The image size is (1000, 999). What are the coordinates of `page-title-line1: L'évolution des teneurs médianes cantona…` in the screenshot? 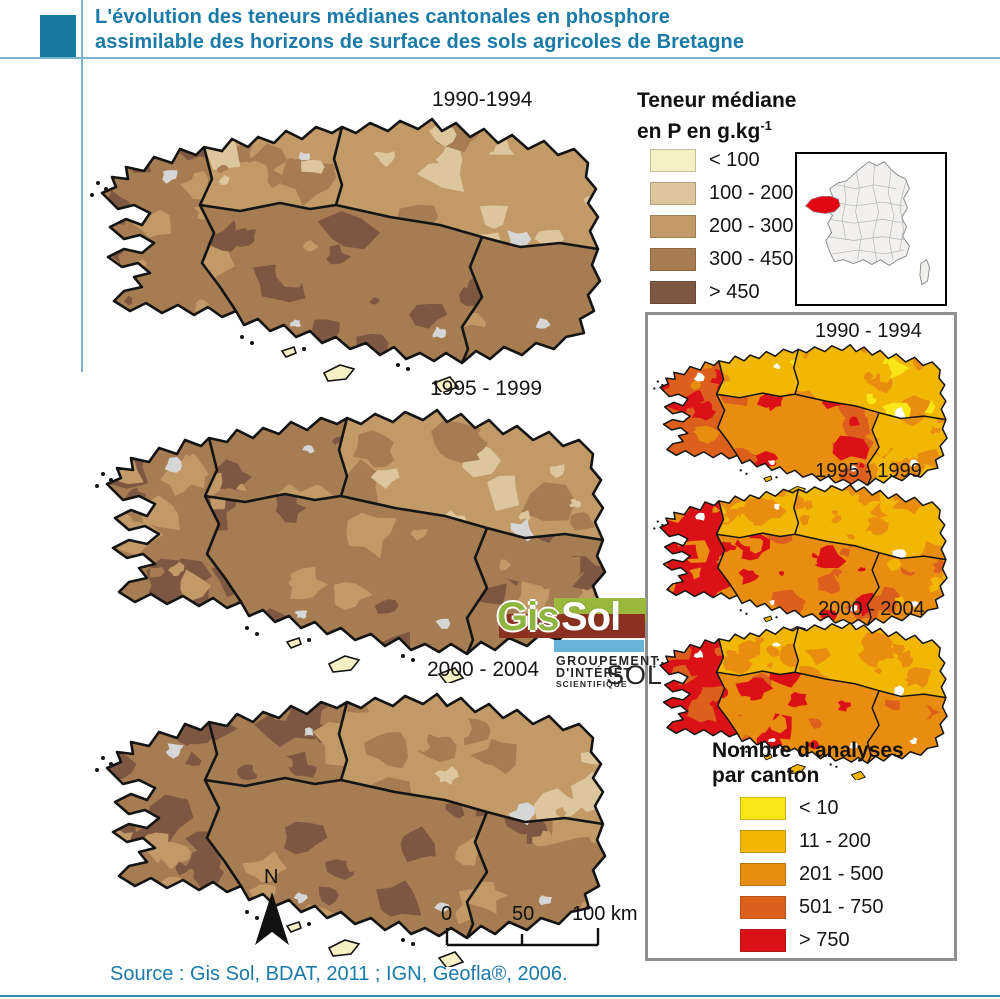 It's located at (382, 17).